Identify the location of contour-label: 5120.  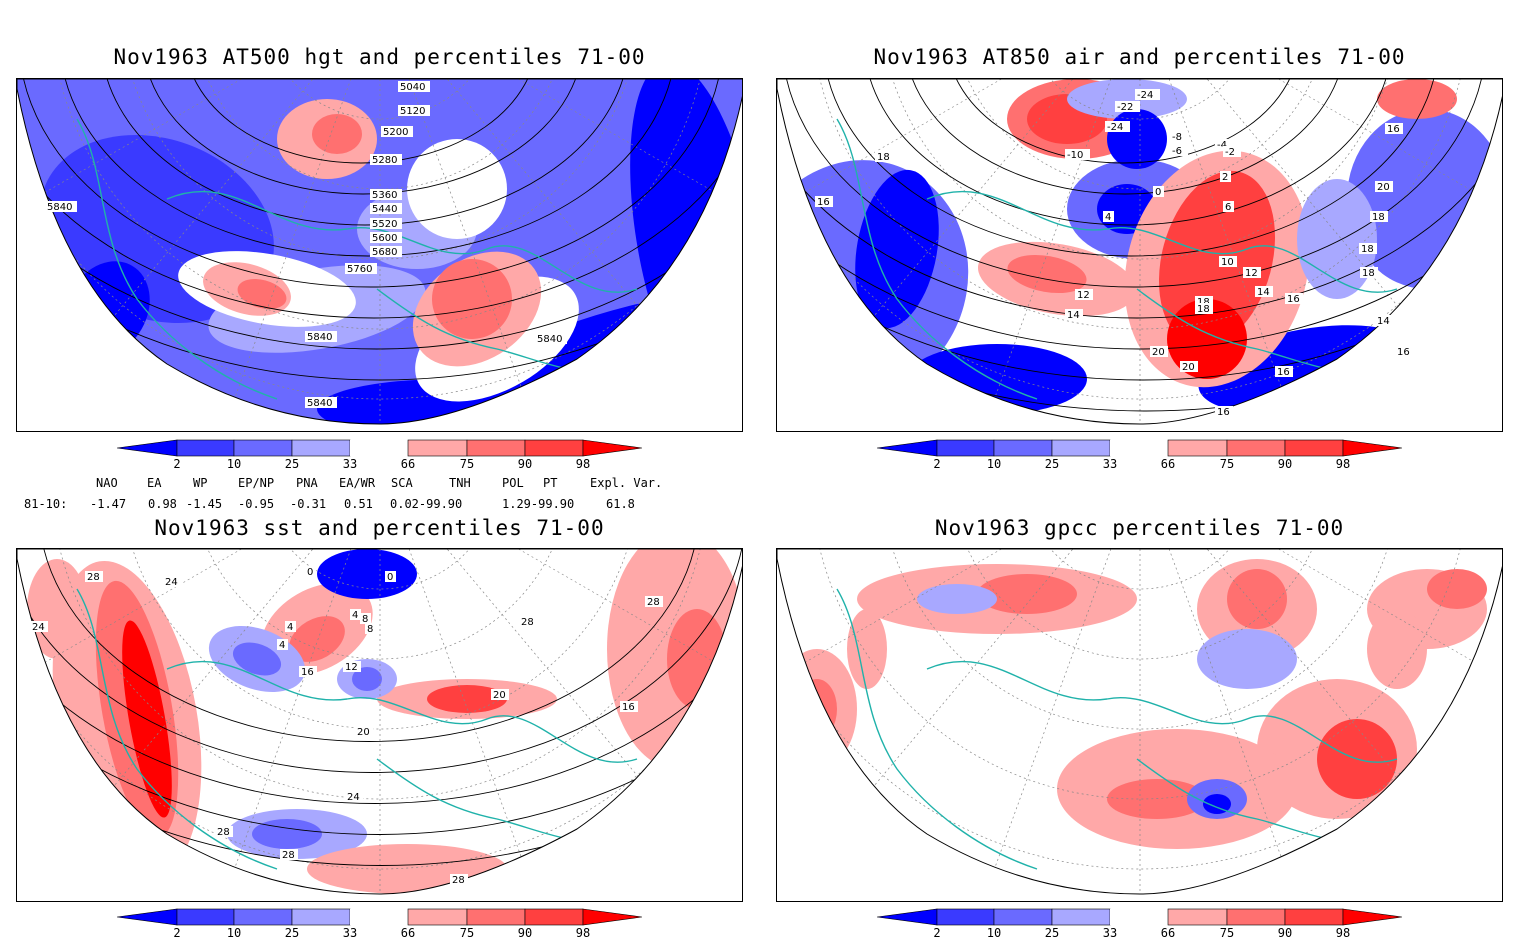
(412, 111).